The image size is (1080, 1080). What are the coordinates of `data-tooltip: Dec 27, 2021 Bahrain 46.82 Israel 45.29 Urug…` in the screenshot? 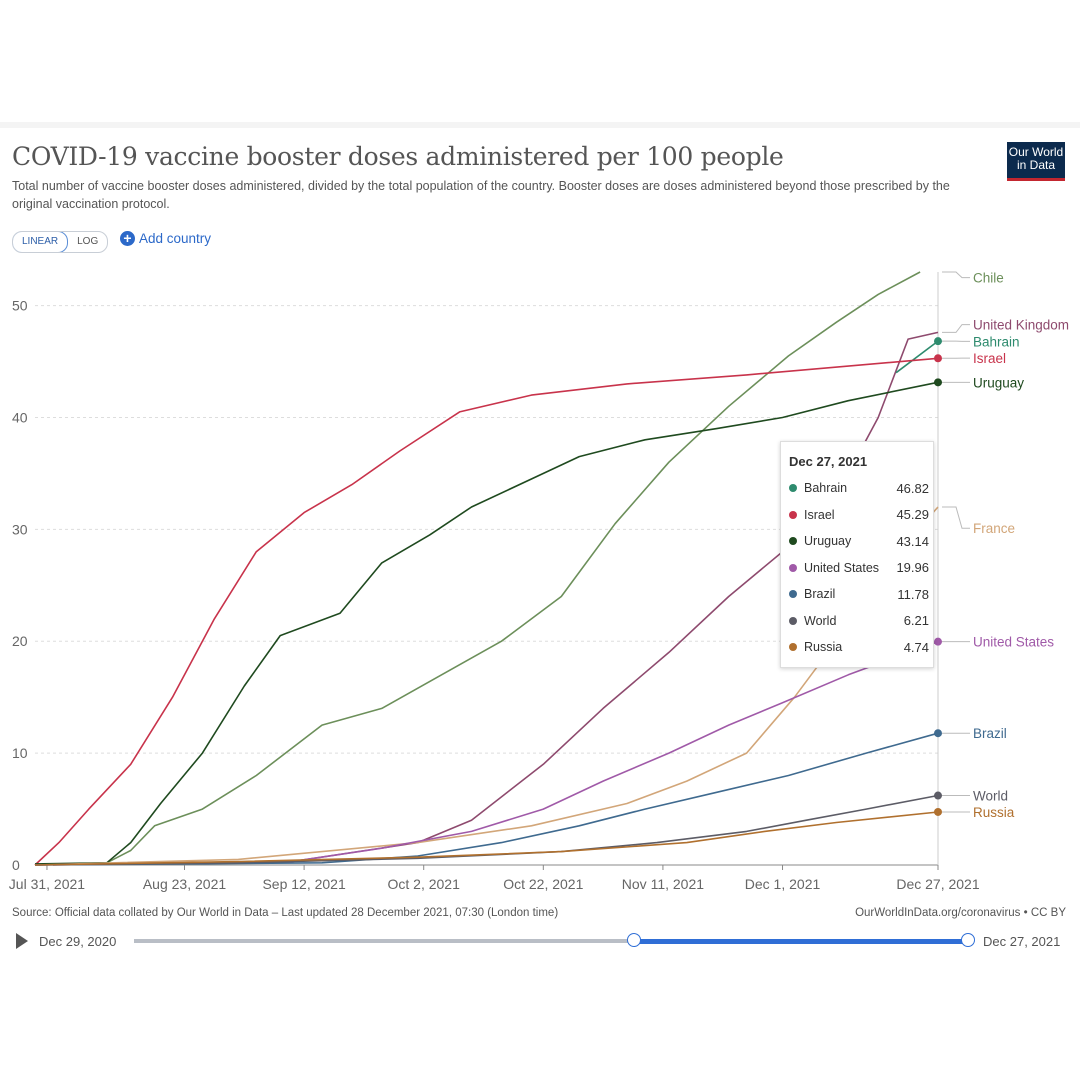 It's located at (857, 554).